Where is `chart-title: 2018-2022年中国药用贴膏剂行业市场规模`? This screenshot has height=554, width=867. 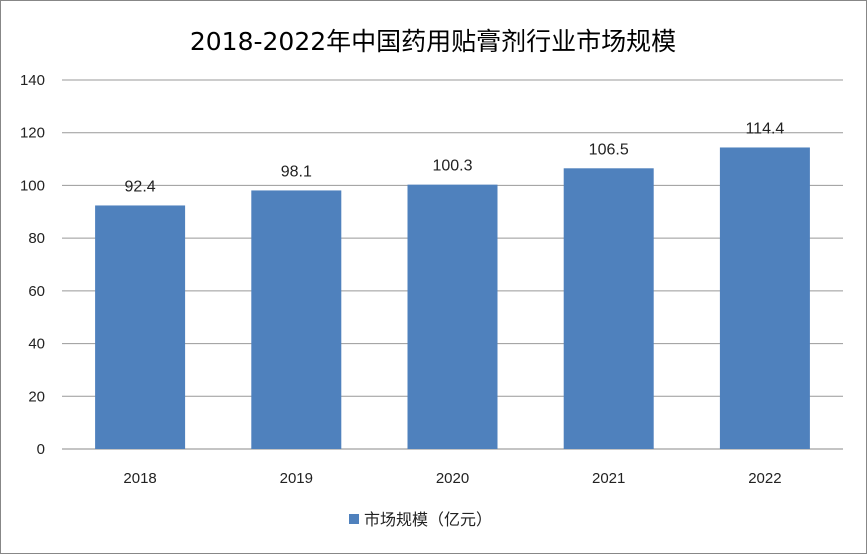 chart-title: 2018-2022年中国药用贴膏剂行业市场规模 is located at coordinates (433, 41).